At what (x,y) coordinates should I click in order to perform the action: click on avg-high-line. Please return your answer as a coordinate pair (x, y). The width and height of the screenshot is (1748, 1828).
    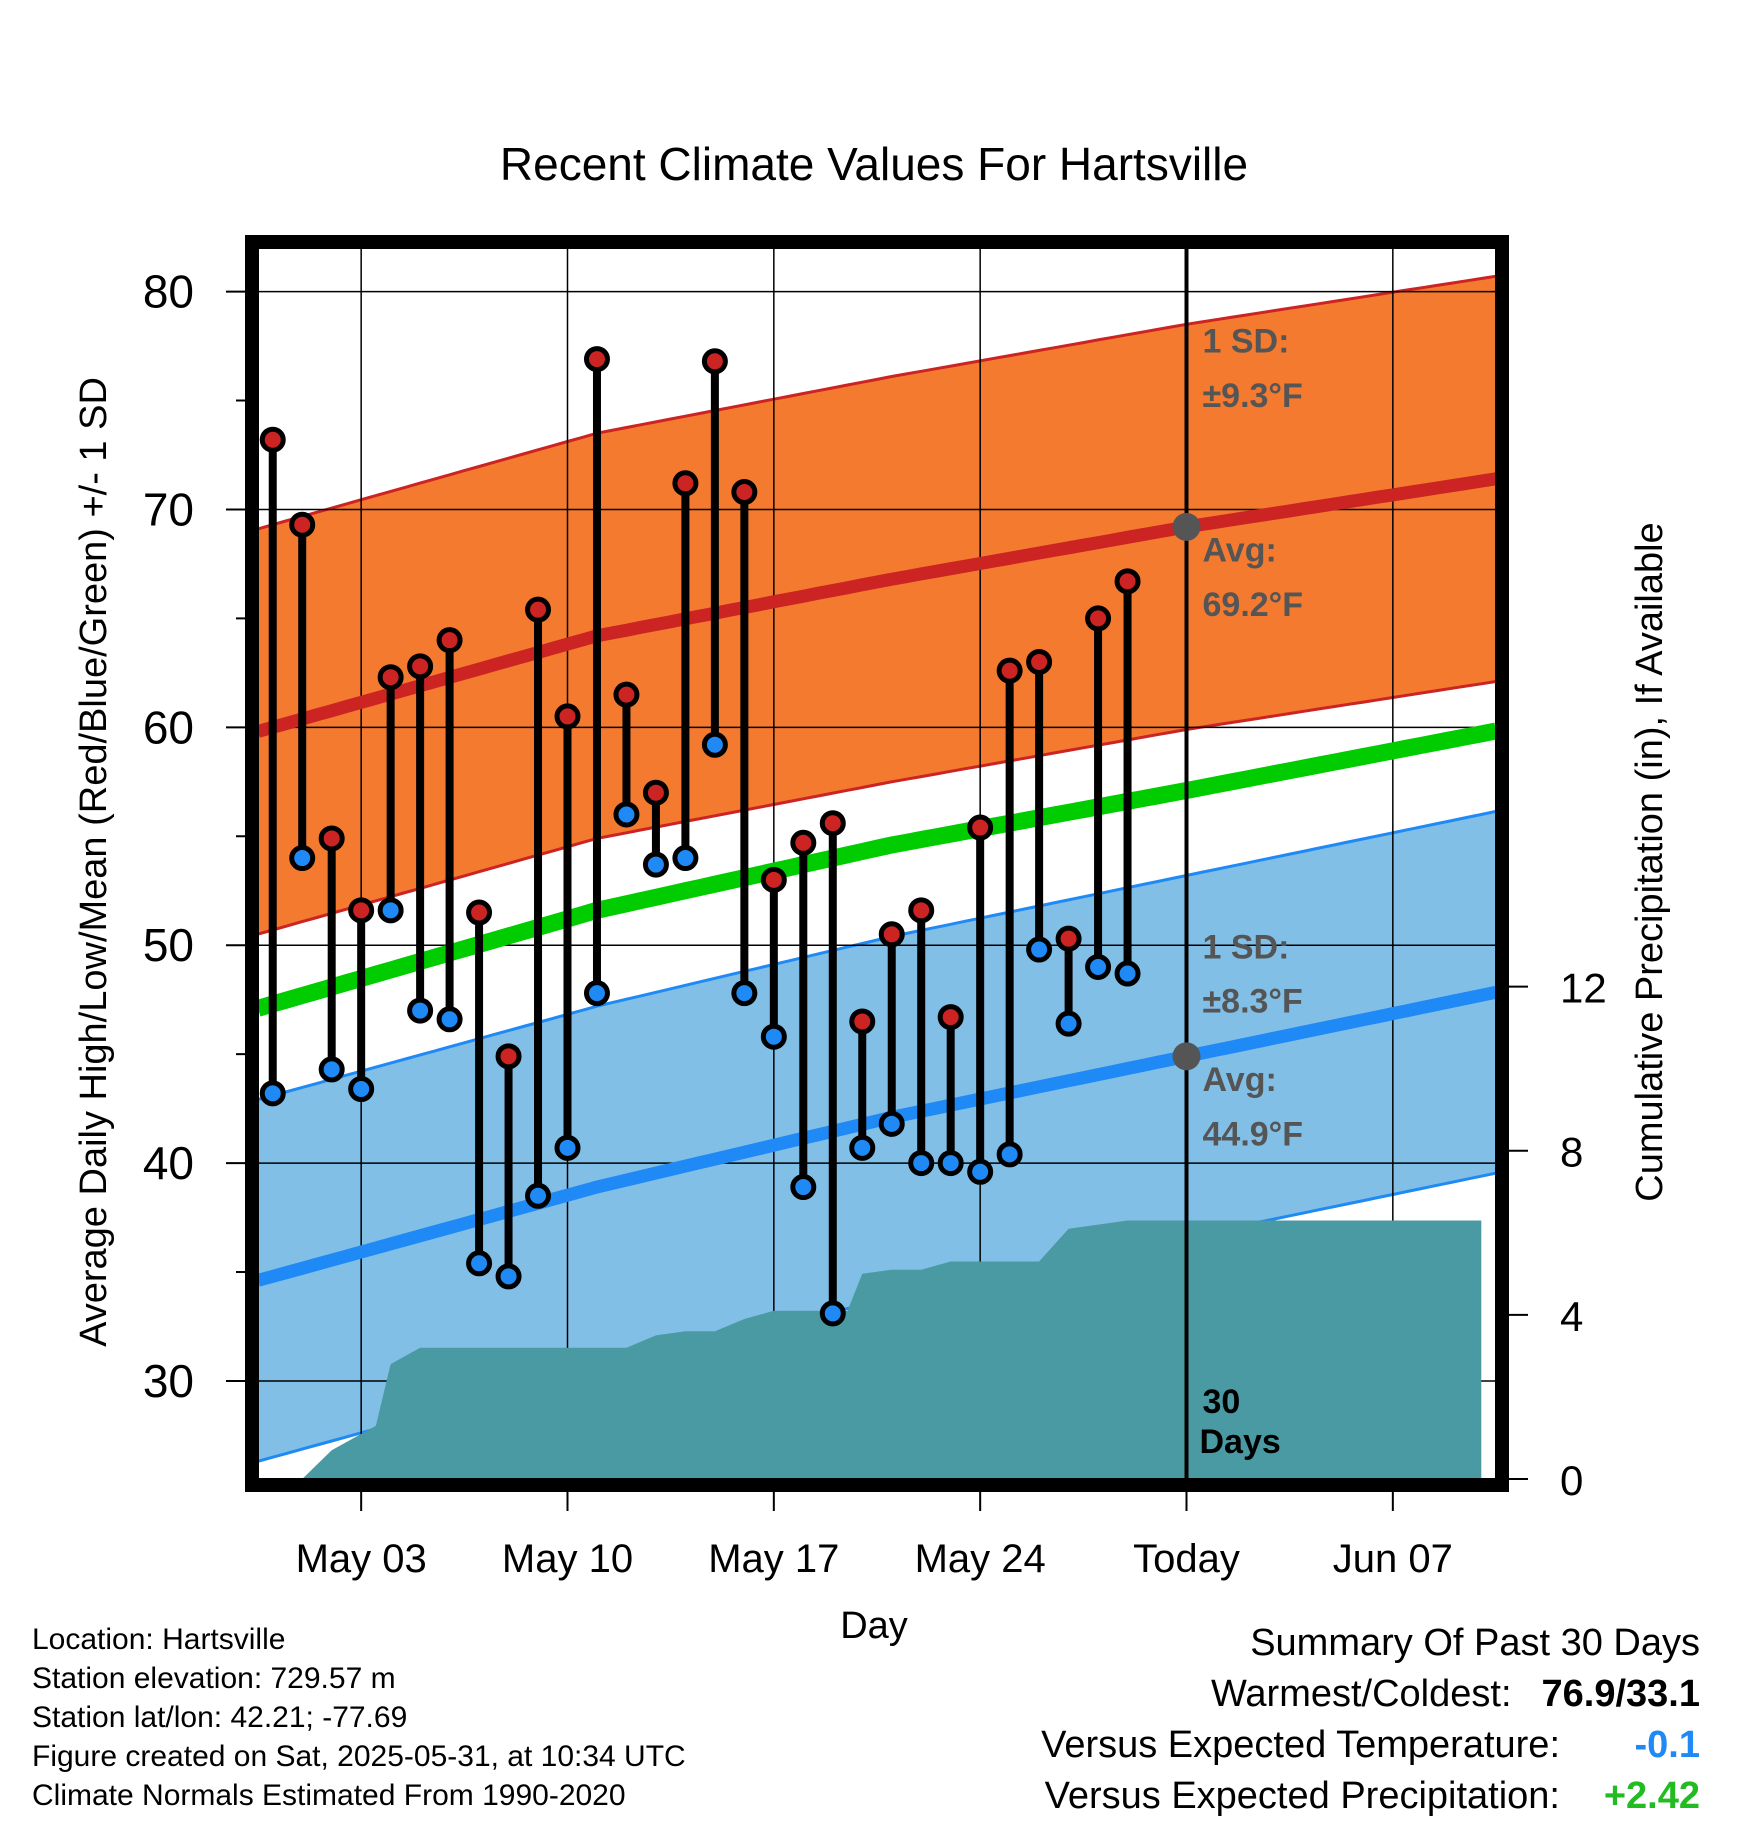
    Looking at the image, I should click on (877, 605).